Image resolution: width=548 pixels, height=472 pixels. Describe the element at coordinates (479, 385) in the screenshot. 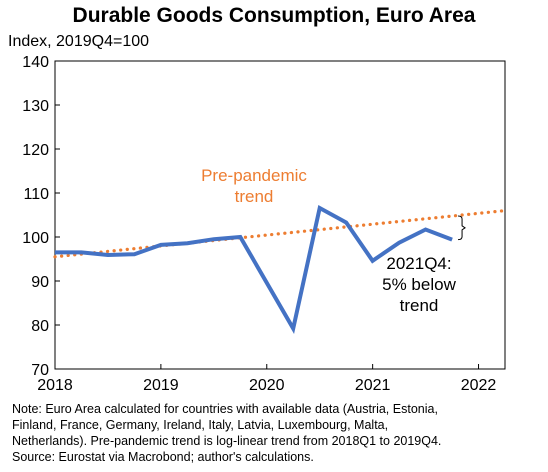

I see `x-tick-label: 2022` at that location.